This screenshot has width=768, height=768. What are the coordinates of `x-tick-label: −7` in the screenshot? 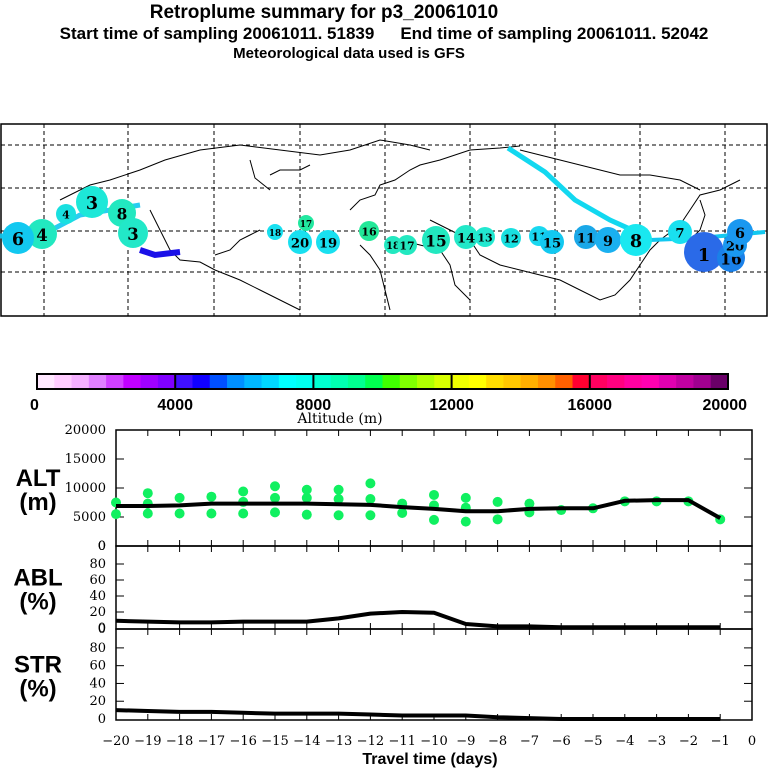 It's located at (529, 741).